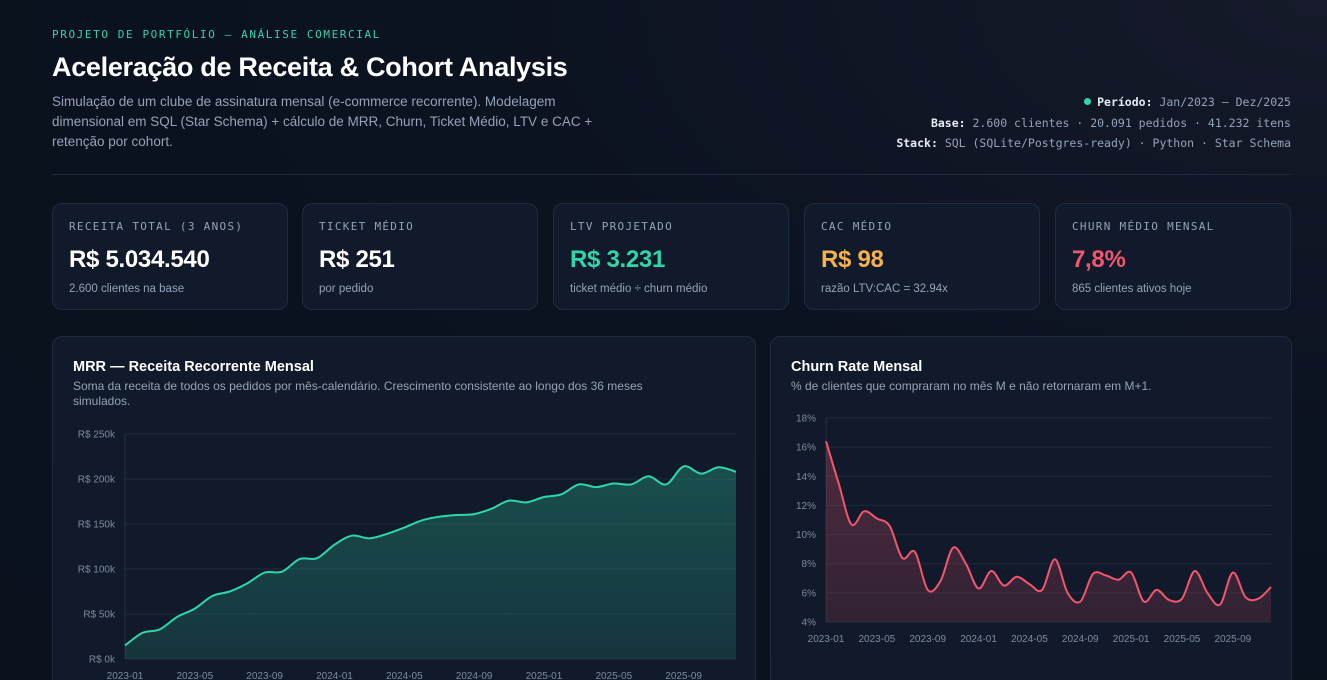 This screenshot has height=680, width=1327. Describe the element at coordinates (884, 289) in the screenshot. I see `kpi-subtext: razão LTV:CAC = 32.94x` at that location.